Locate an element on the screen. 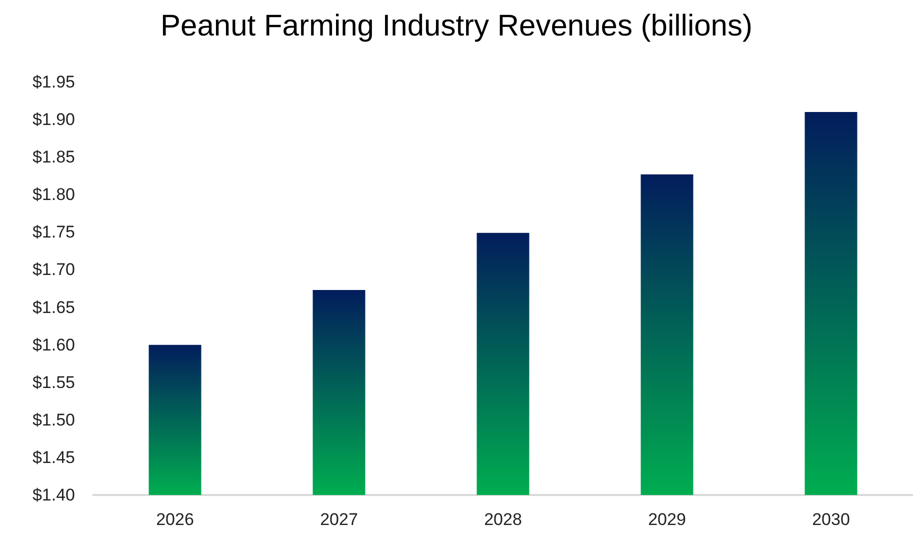 Image resolution: width=913 pixels, height=535 pixels. y-tick-label: $1.85 is located at coordinates (53, 157).